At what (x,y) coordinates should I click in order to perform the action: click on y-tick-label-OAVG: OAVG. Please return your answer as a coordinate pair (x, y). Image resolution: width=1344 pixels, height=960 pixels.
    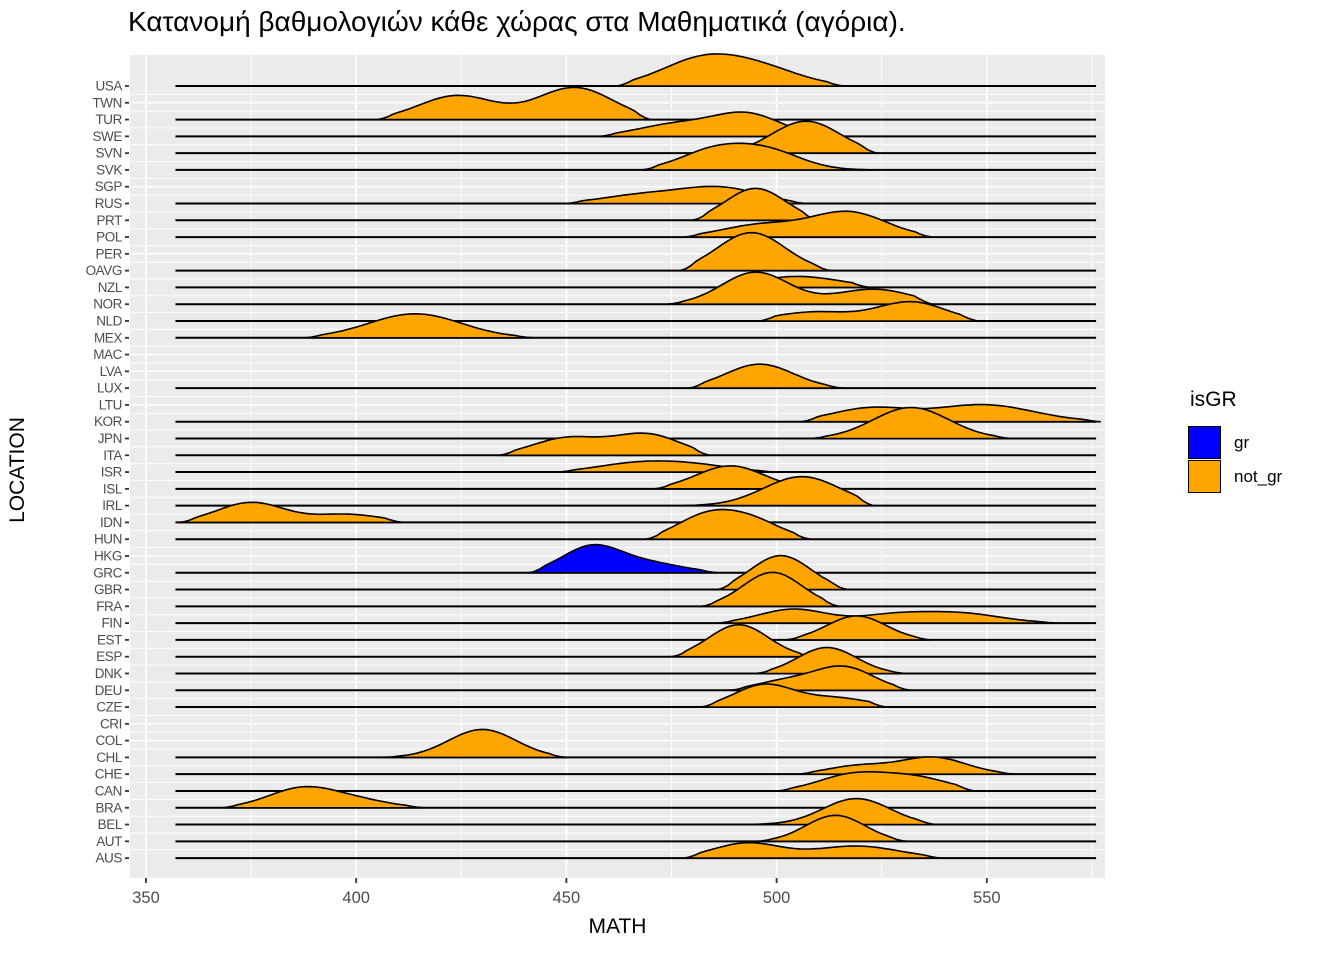
    Looking at the image, I should click on (104, 270).